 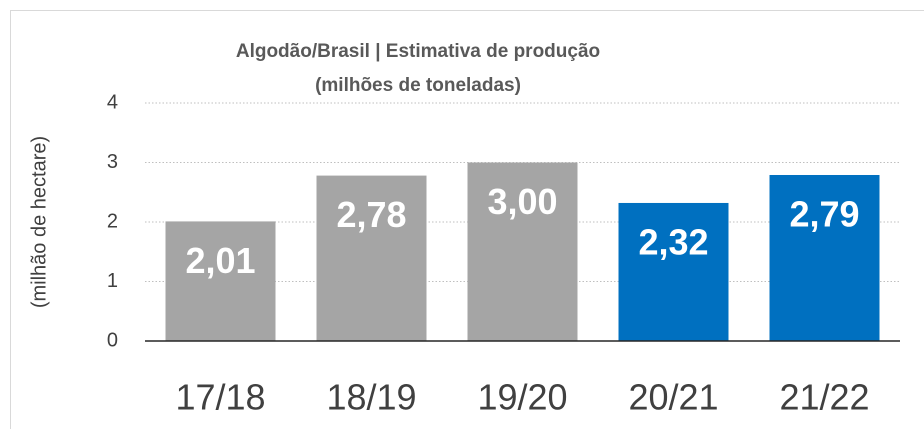 I want to click on y-tick-label: 3, so click(x=112, y=162).